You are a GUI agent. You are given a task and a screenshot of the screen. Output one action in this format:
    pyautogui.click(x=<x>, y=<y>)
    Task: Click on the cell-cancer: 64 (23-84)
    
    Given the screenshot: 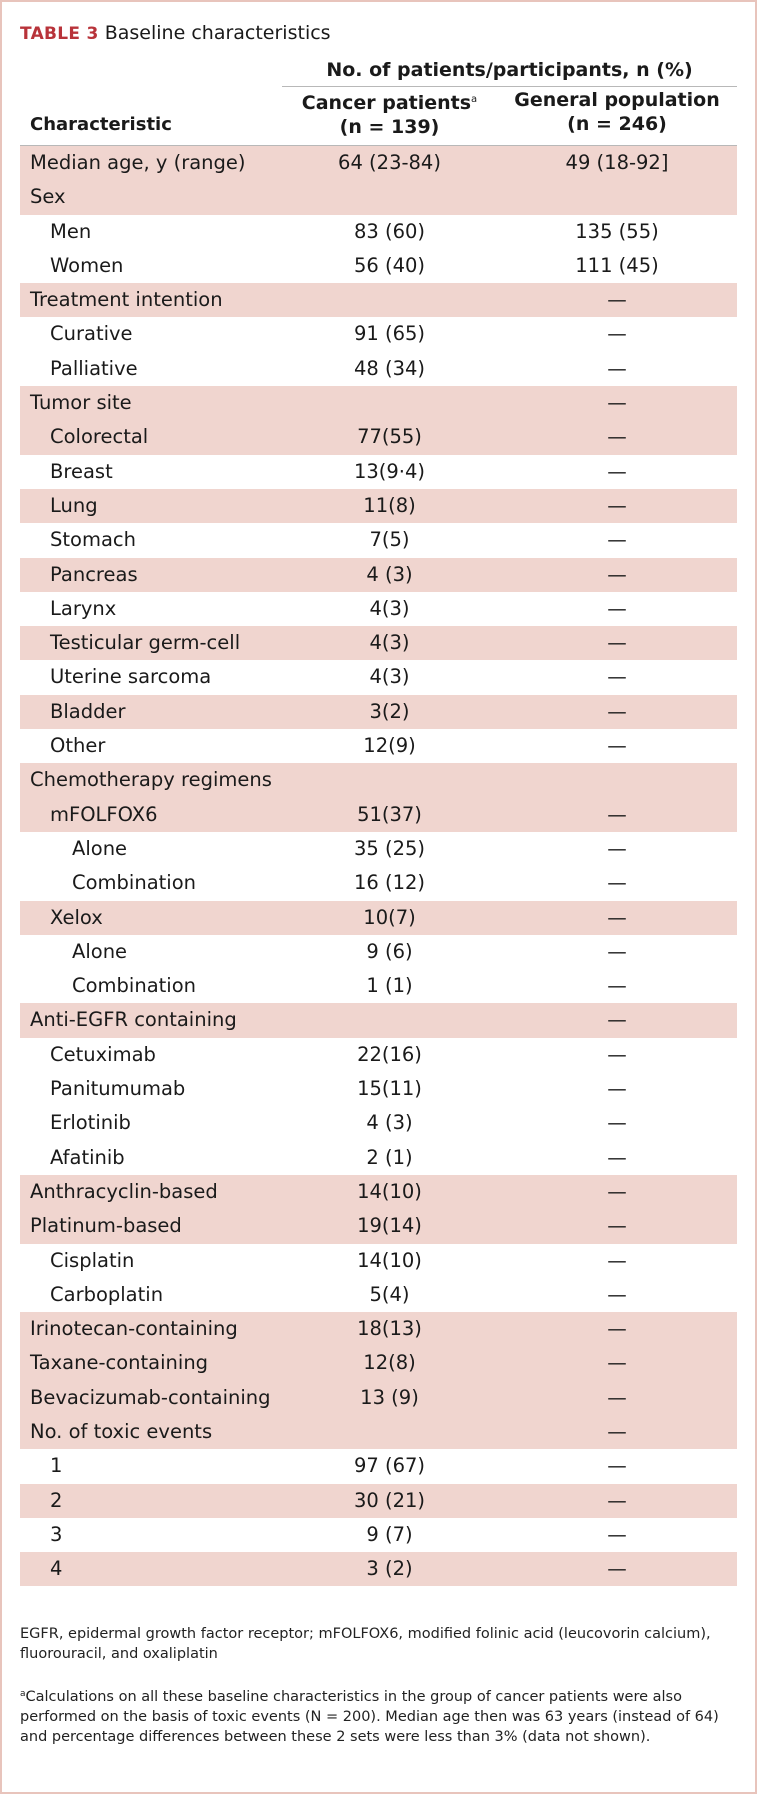 What is the action you would take?
    pyautogui.click(x=389, y=162)
    